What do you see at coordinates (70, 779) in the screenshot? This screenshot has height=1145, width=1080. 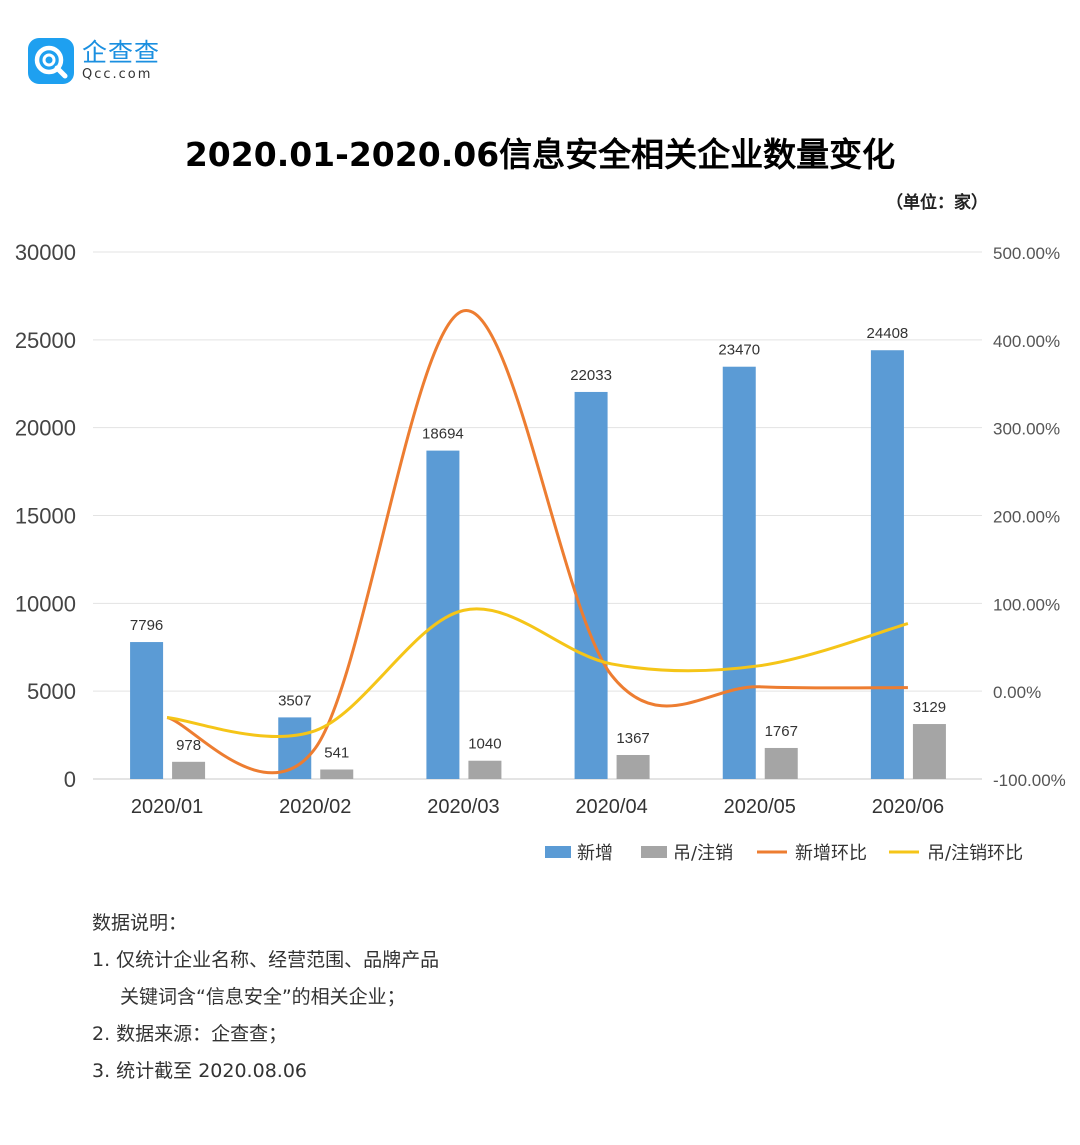 I see `y-left-tick: 0` at bounding box center [70, 779].